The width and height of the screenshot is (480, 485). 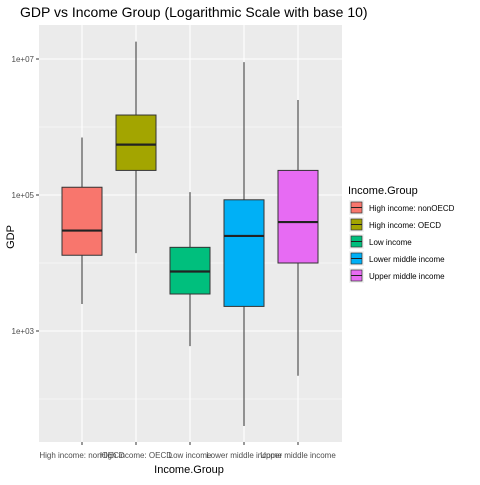 What do you see at coordinates (298, 455) in the screenshot?
I see `x-tick-label: Upper middle income` at bounding box center [298, 455].